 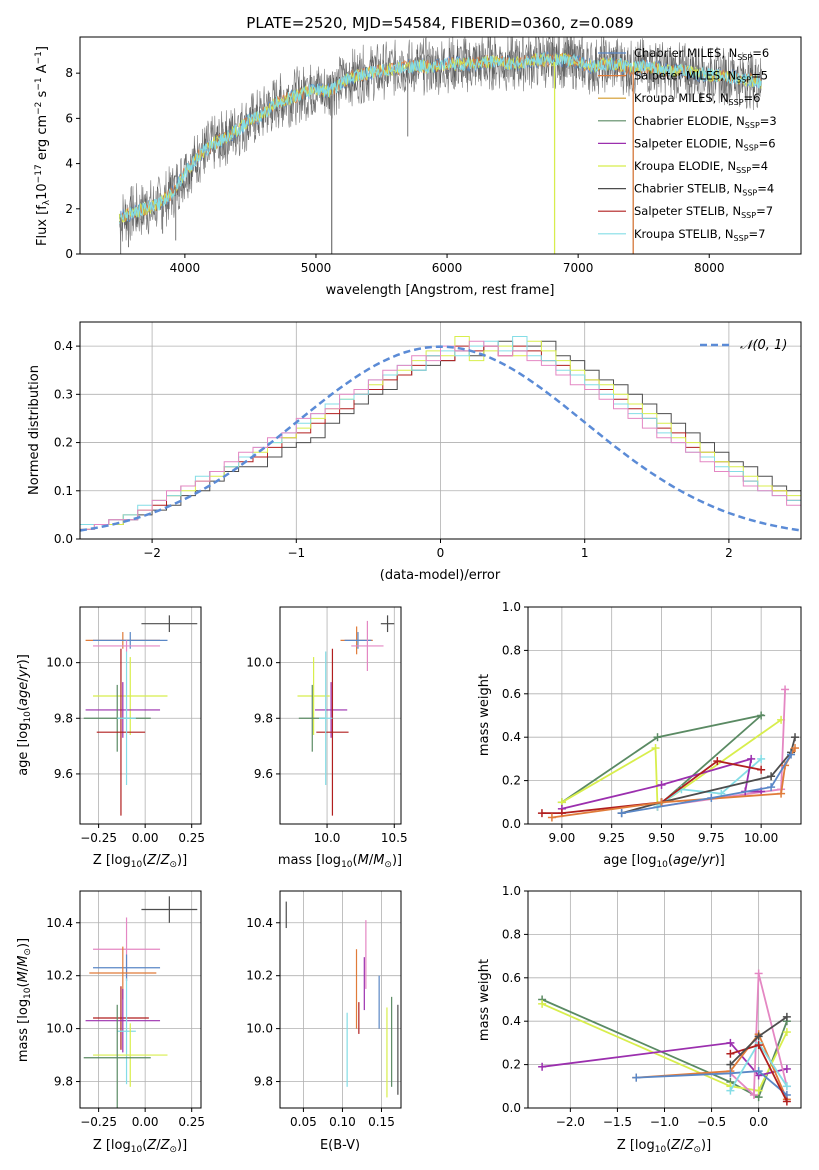 What do you see at coordinates (43, 146) in the screenshot?
I see `spectrum-ylabel: Flux [fλ10−17 erg cm−2 s−1 A−1]` at bounding box center [43, 146].